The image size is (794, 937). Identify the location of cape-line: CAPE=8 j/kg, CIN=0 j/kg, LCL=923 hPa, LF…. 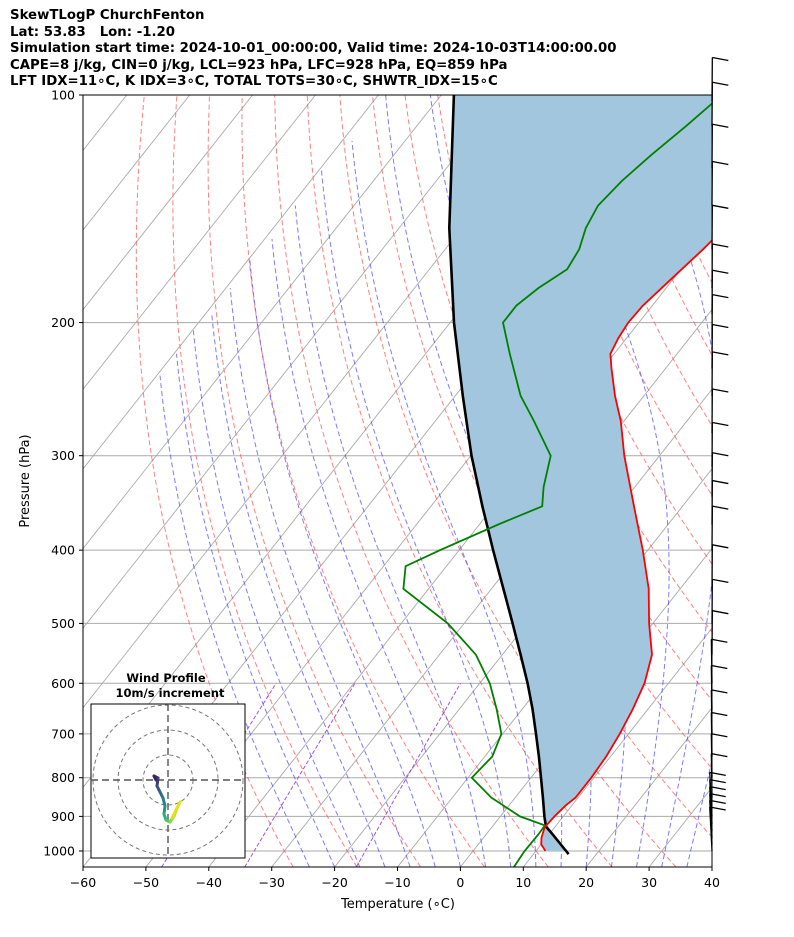
(259, 65).